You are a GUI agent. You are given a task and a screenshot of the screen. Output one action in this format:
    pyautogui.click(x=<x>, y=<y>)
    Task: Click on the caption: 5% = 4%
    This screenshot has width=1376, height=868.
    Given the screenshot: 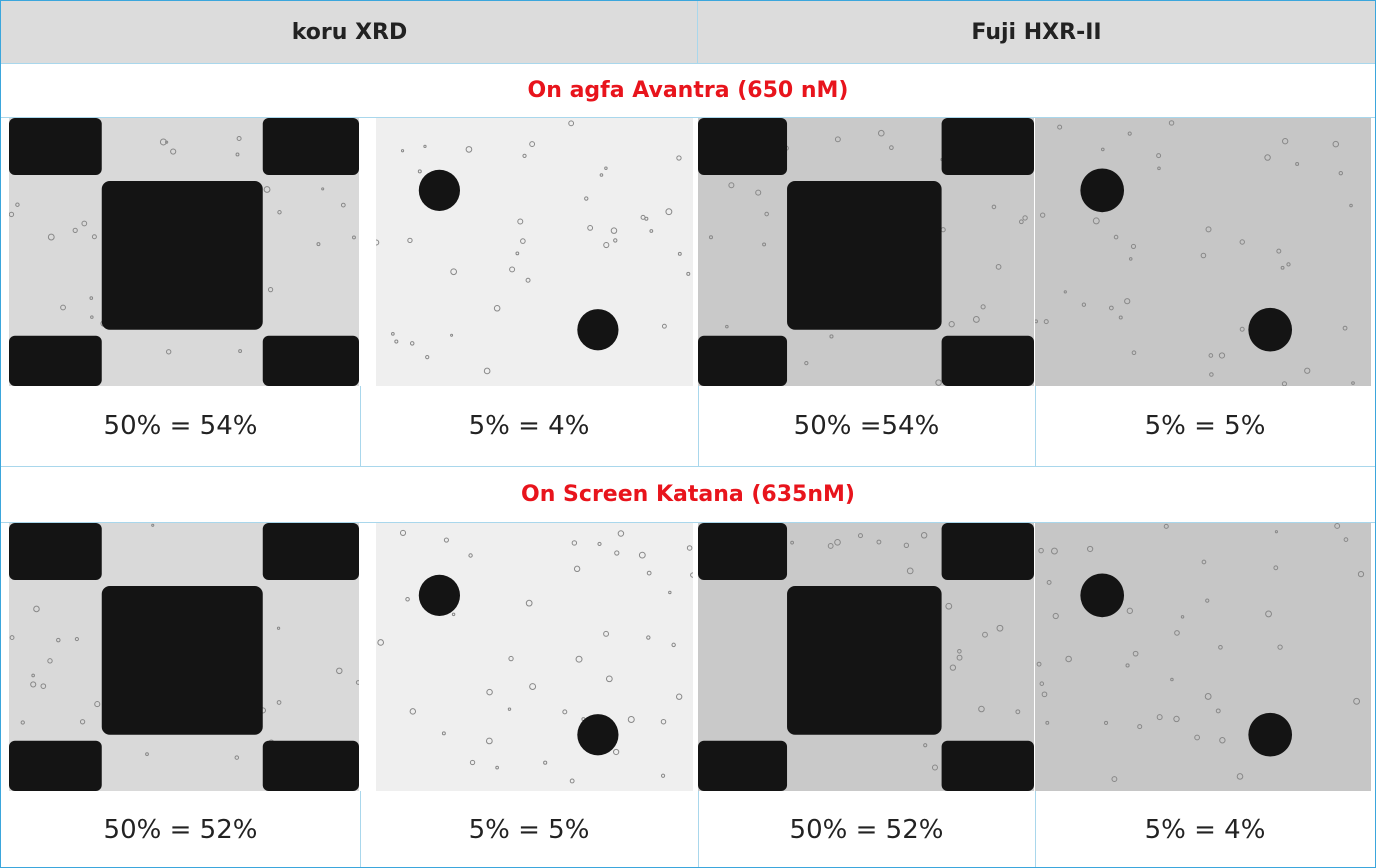 What is the action you would take?
    pyautogui.click(x=529, y=426)
    